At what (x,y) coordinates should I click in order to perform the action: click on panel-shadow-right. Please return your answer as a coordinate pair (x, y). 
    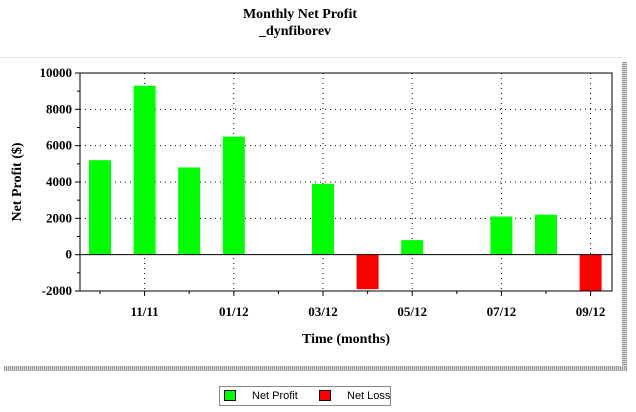
    Looking at the image, I should click on (624, 216).